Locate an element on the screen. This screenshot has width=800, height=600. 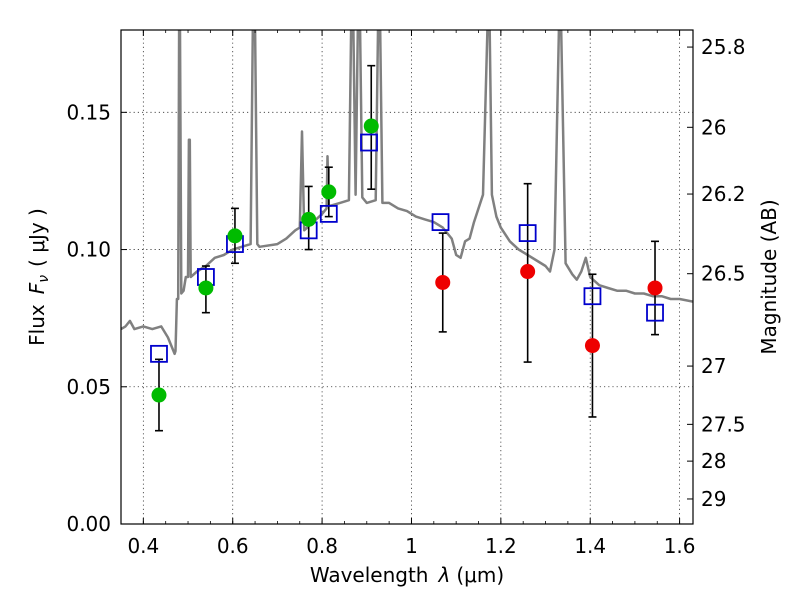
y-tick-label: 0.05 is located at coordinates (88, 387).